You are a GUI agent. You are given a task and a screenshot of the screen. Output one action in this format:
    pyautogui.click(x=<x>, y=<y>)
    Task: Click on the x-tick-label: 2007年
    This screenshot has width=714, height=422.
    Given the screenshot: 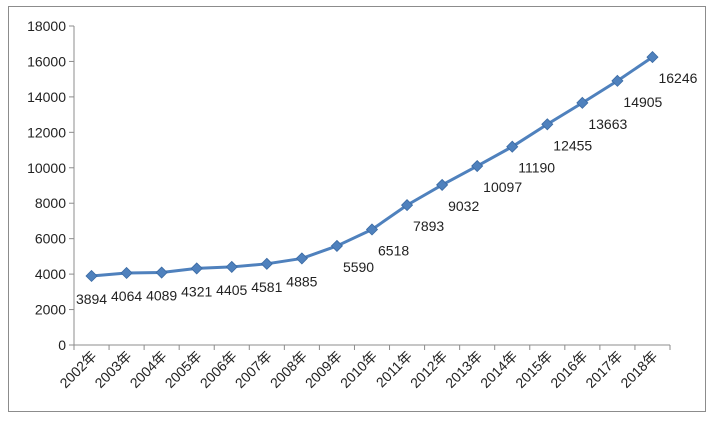 What is the action you would take?
    pyautogui.click(x=253, y=369)
    